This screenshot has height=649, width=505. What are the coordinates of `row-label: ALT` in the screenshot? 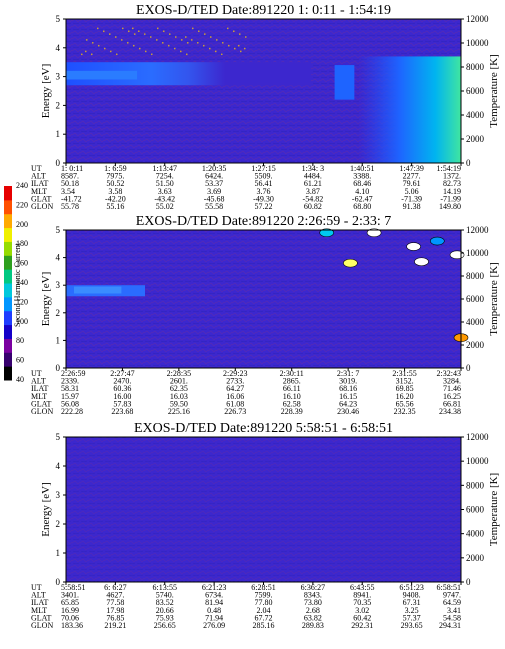 It's located at (38, 381).